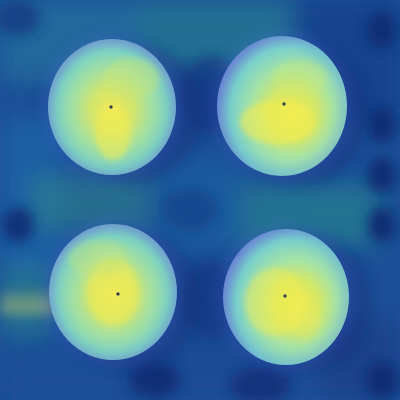  What do you see at coordinates (282, 106) in the screenshot?
I see `disc-top-right` at bounding box center [282, 106].